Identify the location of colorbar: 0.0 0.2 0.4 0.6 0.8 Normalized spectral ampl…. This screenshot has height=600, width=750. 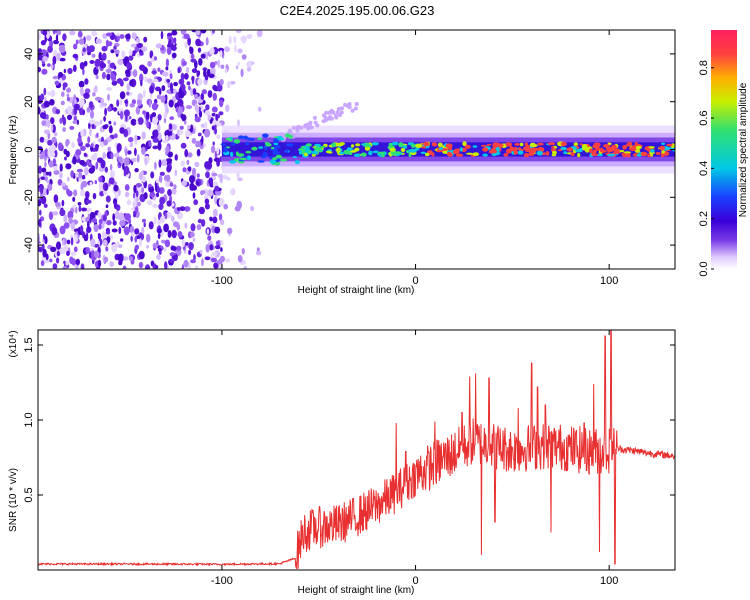
(723, 153).